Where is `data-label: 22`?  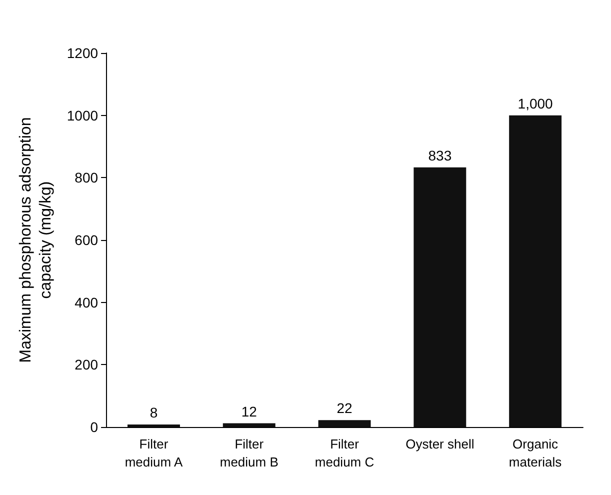 data-label: 22 is located at coordinates (344, 408).